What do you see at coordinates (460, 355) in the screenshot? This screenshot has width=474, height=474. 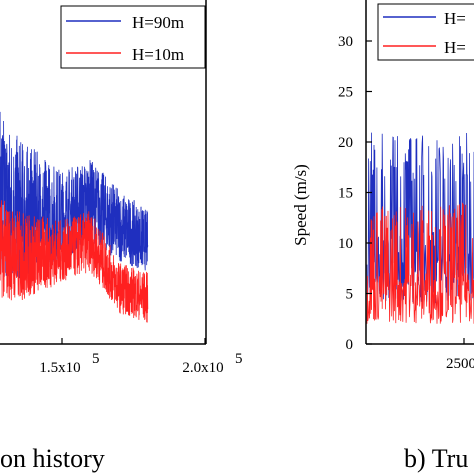 I see `right-x-ticks: 2500` at bounding box center [460, 355].